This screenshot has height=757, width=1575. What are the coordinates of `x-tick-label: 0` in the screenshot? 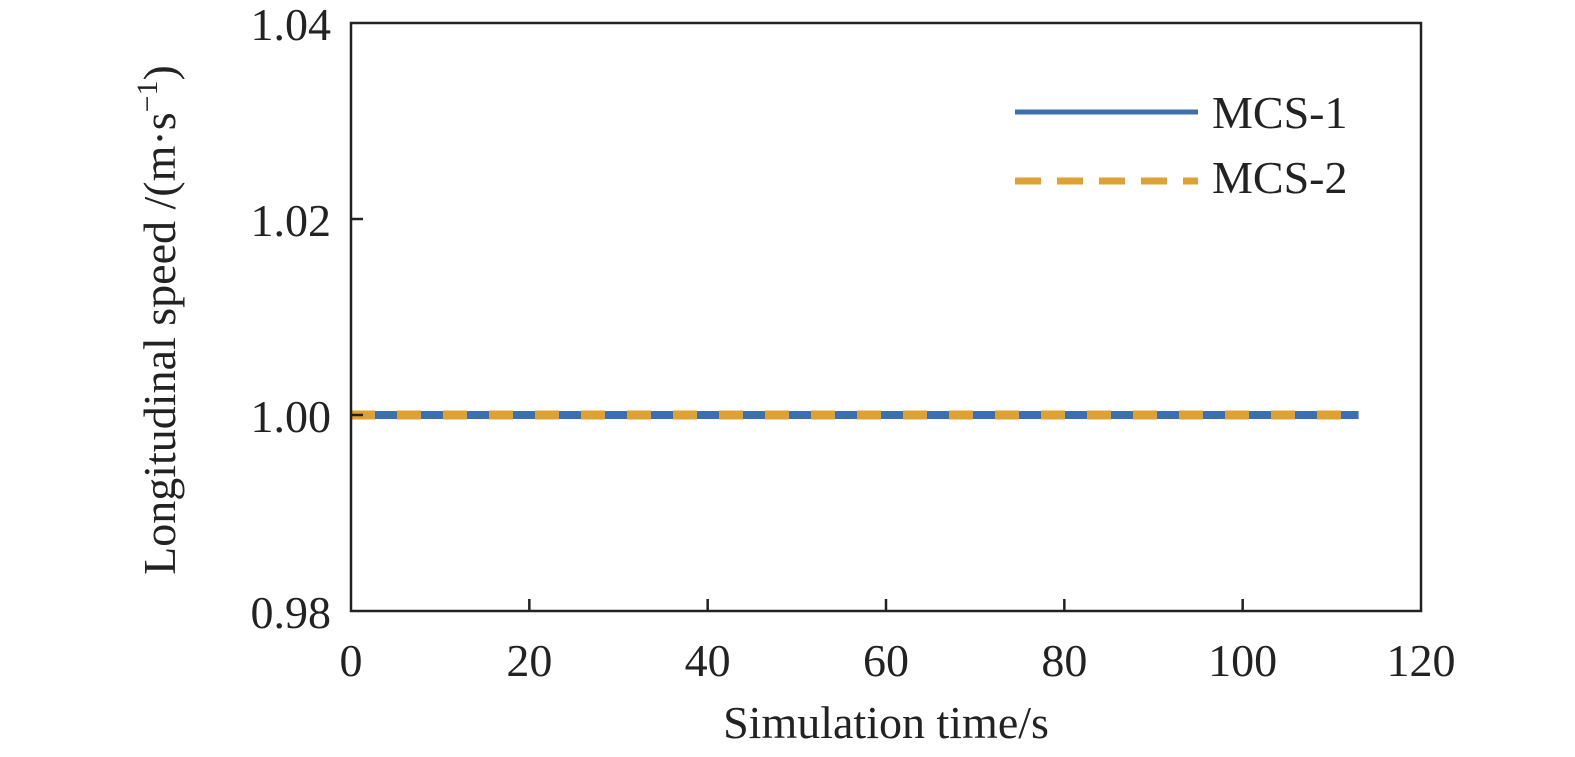 It's located at (351, 660).